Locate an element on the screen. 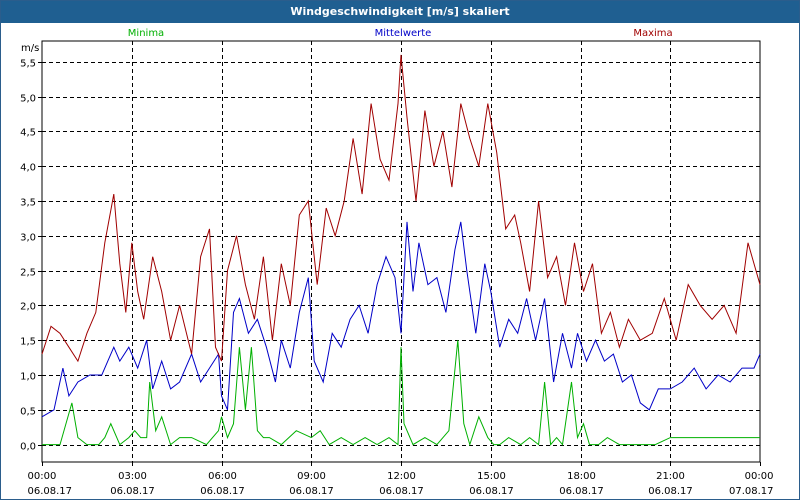 Image resolution: width=800 pixels, height=500 pixels. legend: Minima Mittelwerte Maxima is located at coordinates (400, 33).